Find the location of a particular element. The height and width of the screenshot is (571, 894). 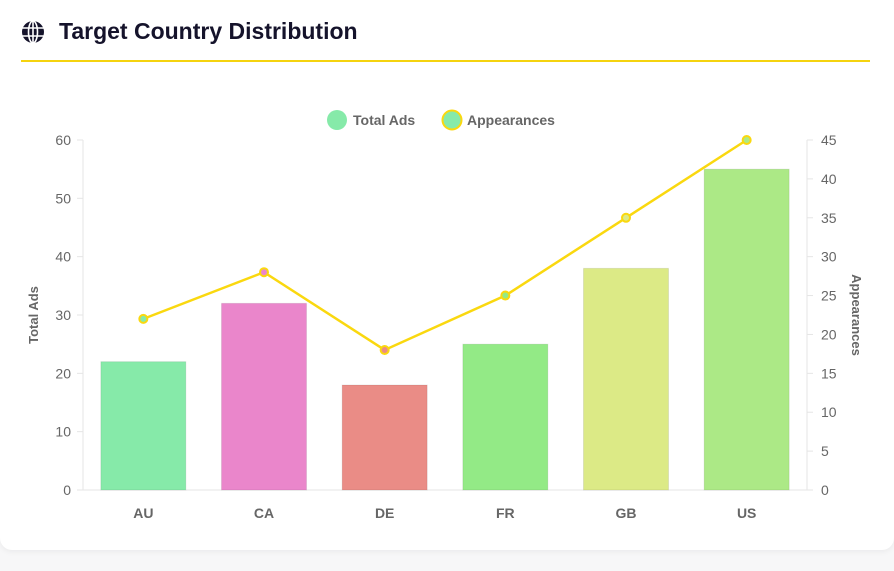

x-tick-label: GB is located at coordinates (626, 513).